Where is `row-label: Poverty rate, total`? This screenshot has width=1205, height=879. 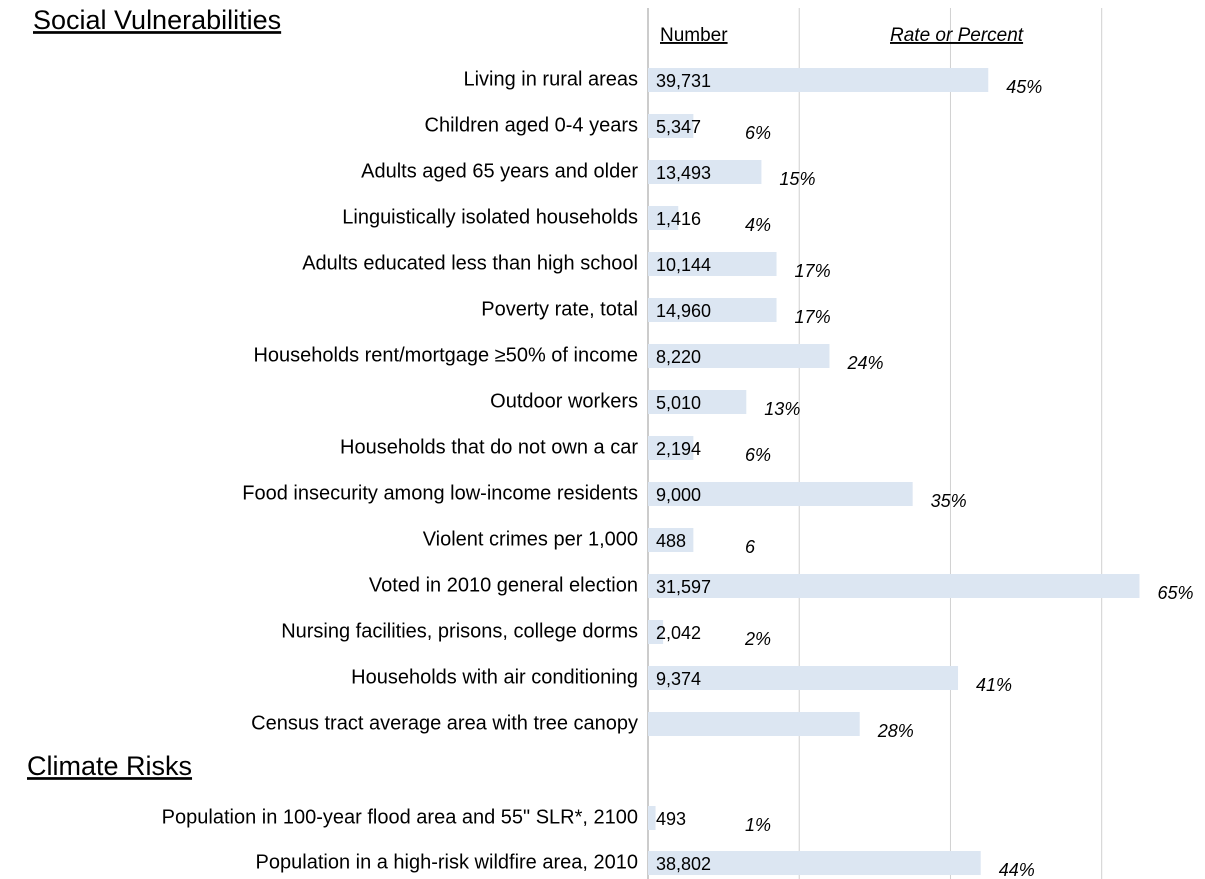 row-label: Poverty rate, total is located at coordinates (559, 309).